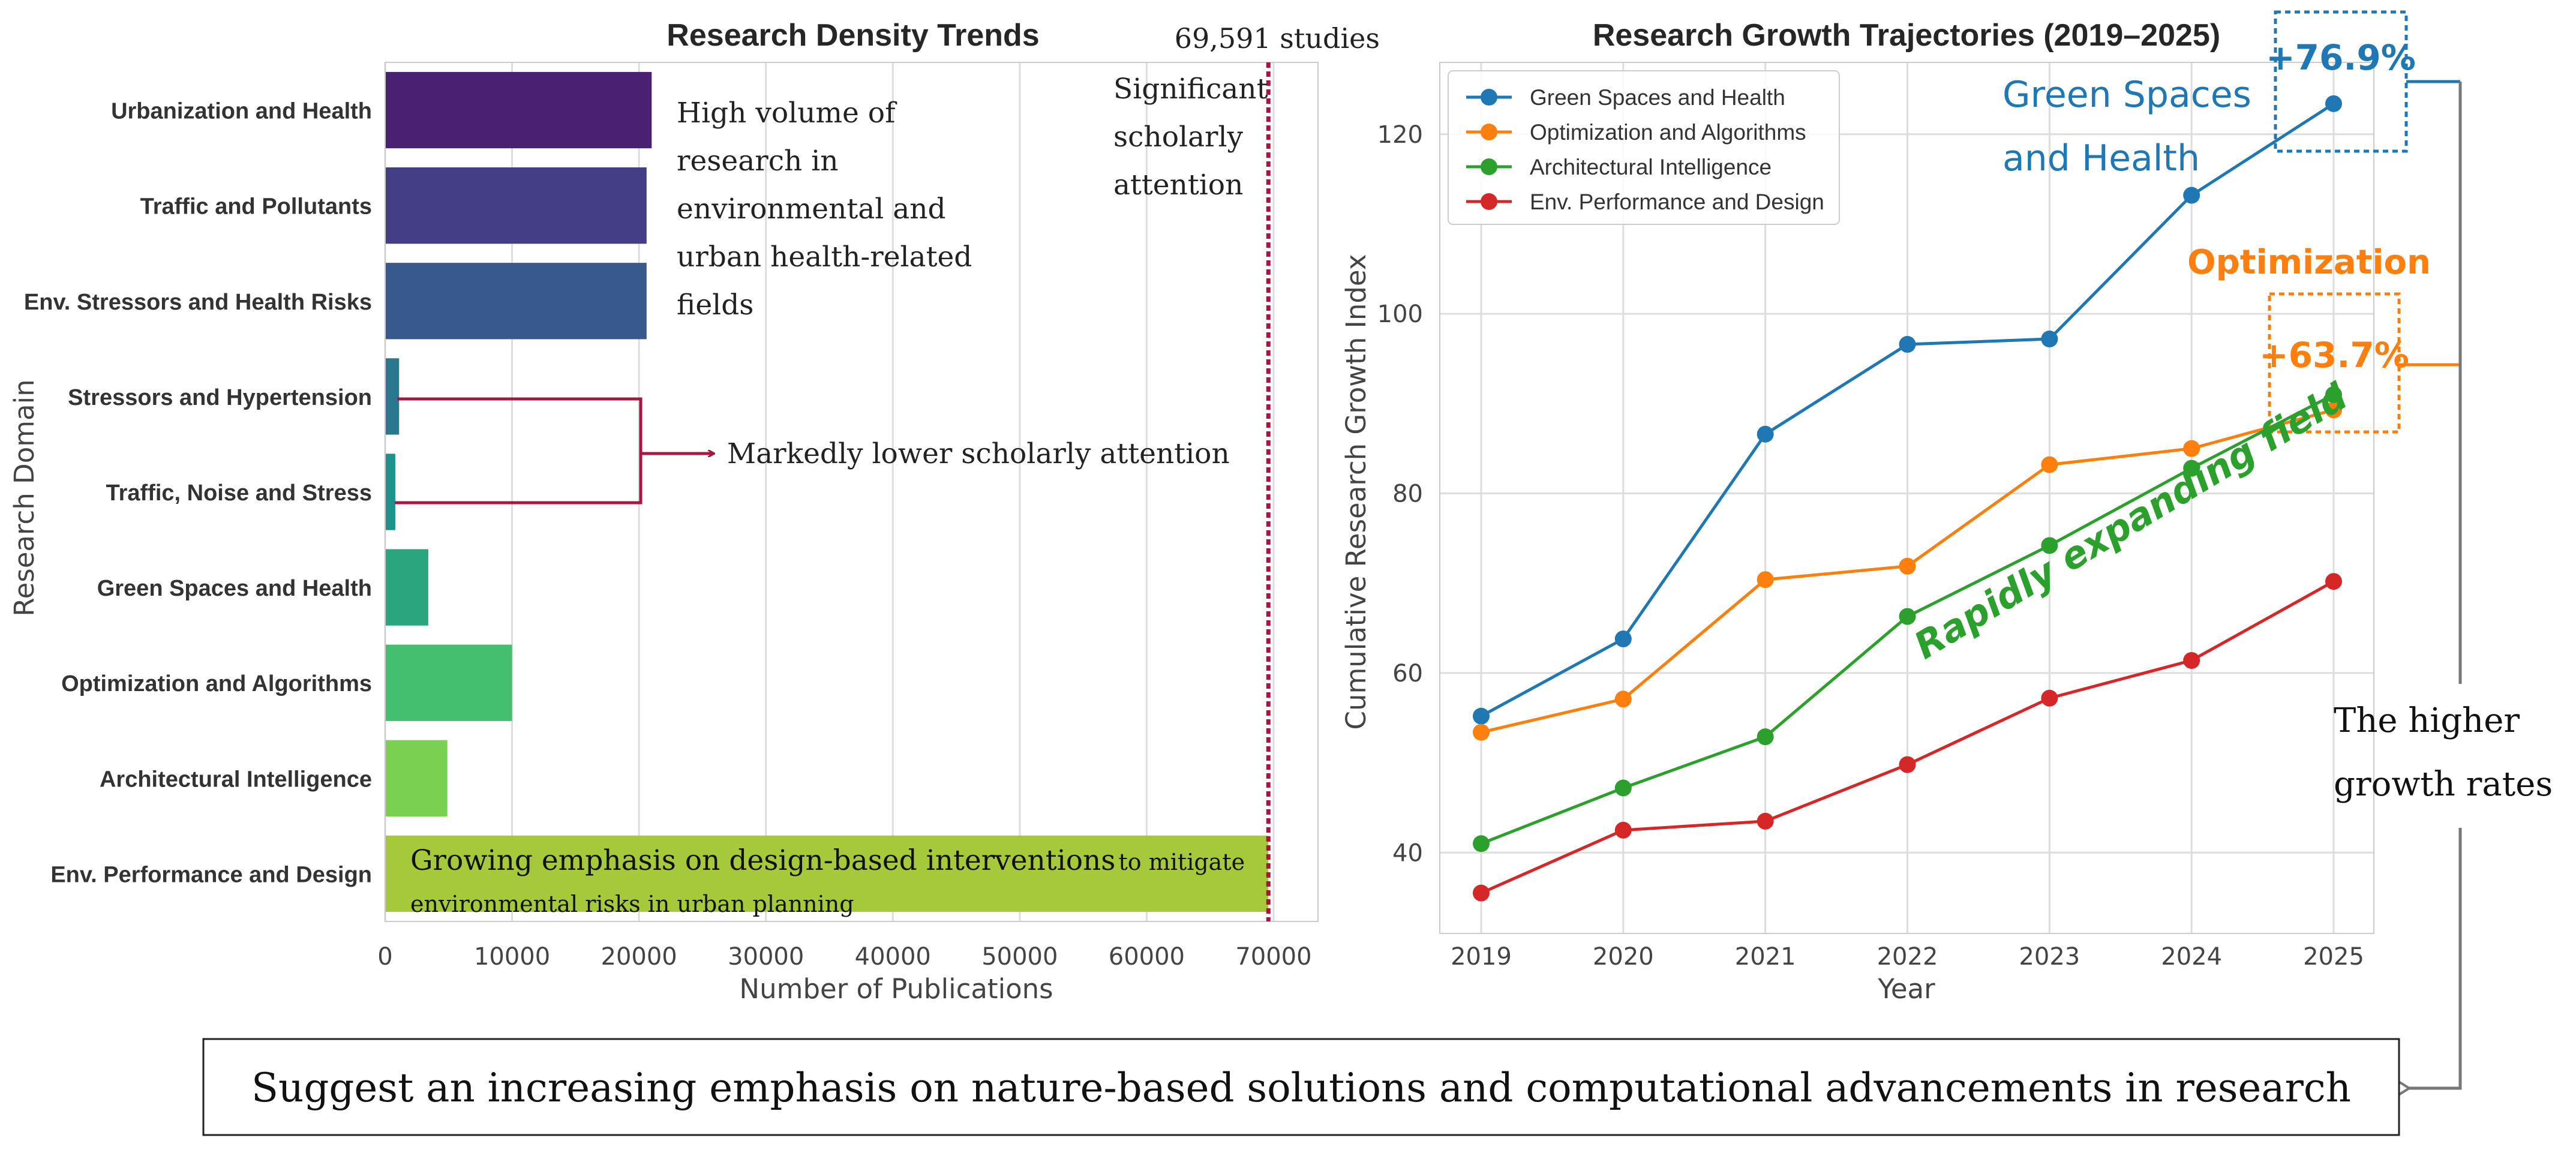  I want to click on legend-entry: Green Spaces and Health, so click(1625, 98).